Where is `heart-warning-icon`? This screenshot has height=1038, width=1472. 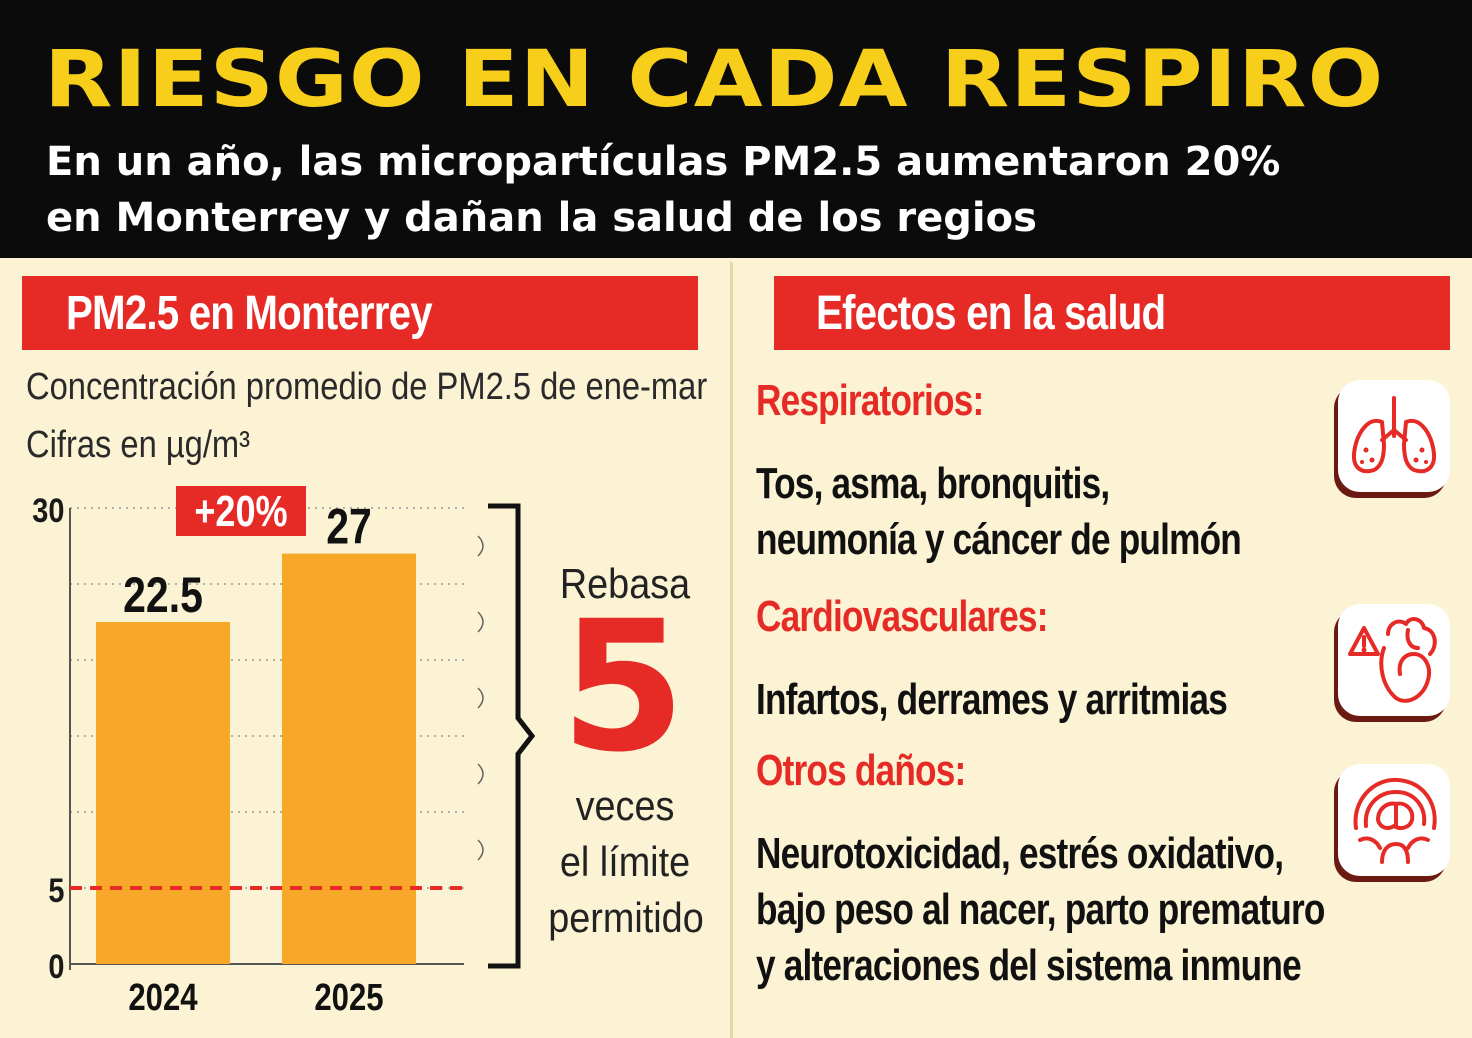
heart-warning-icon is located at coordinates (1394, 660).